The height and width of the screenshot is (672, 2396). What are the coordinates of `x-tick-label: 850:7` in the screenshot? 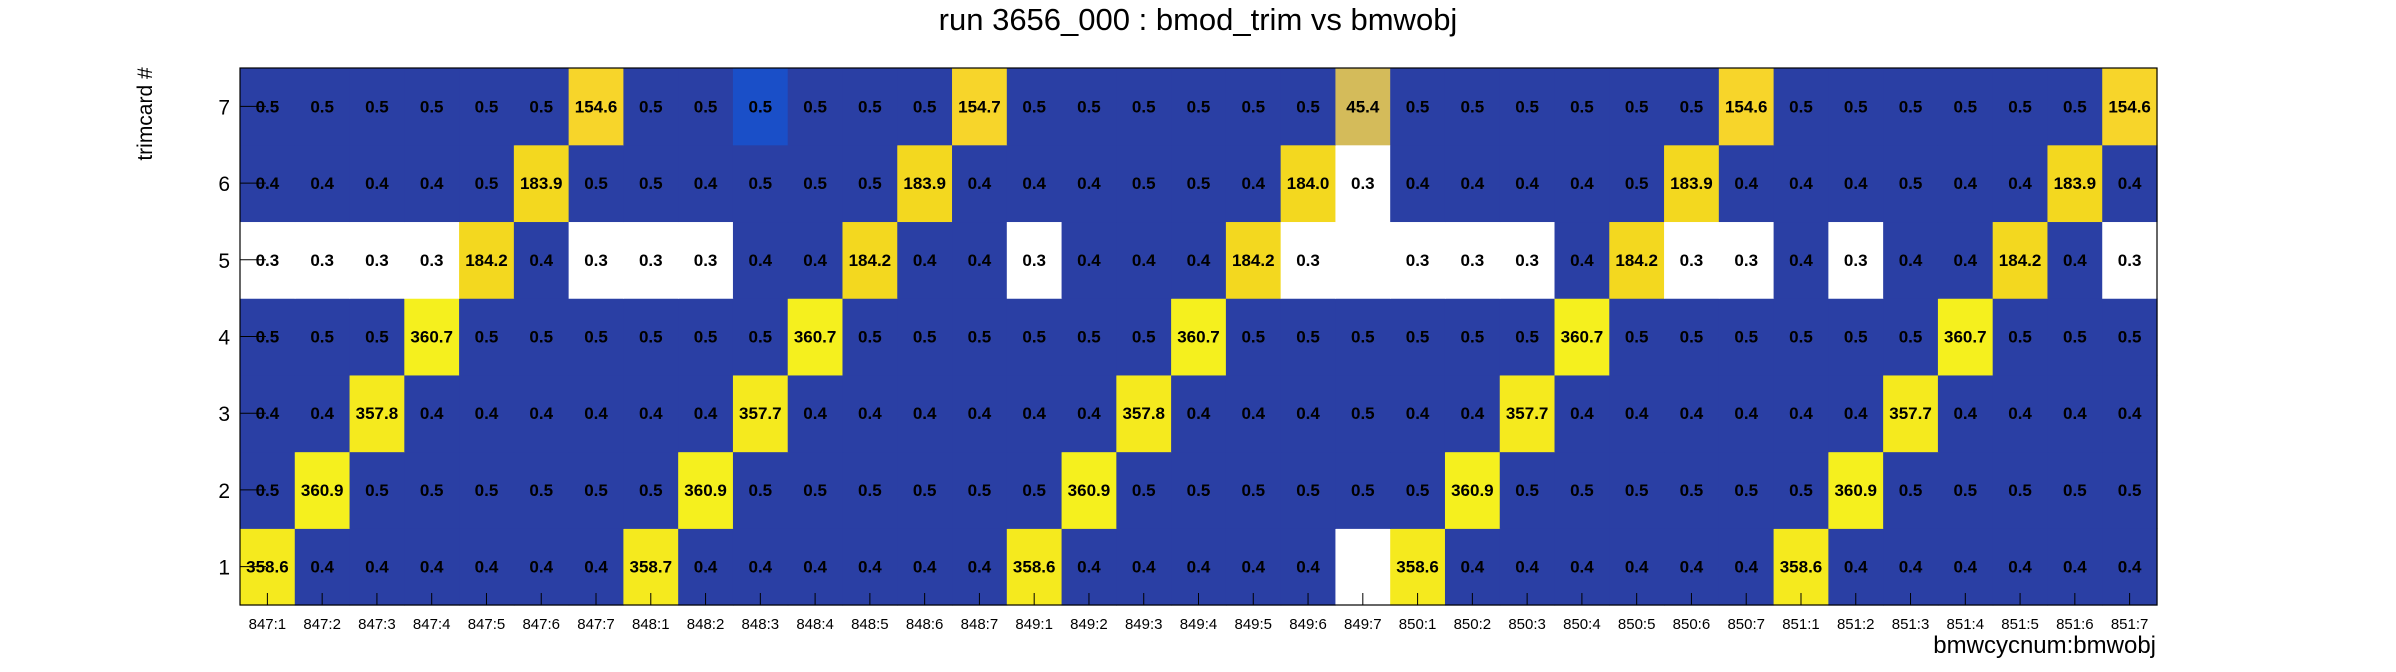 It's located at (1746, 624).